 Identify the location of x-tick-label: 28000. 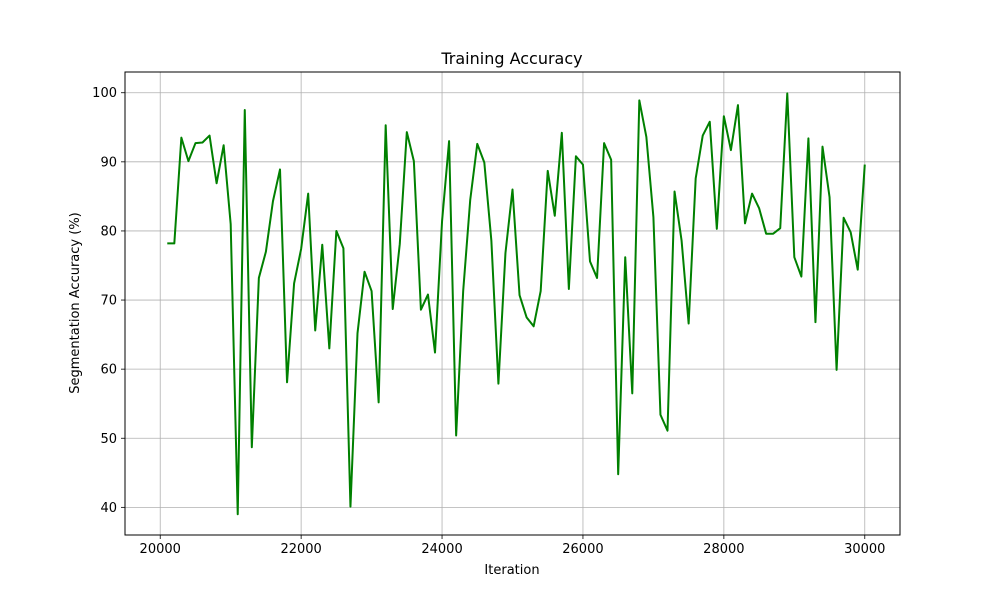
(723, 549).